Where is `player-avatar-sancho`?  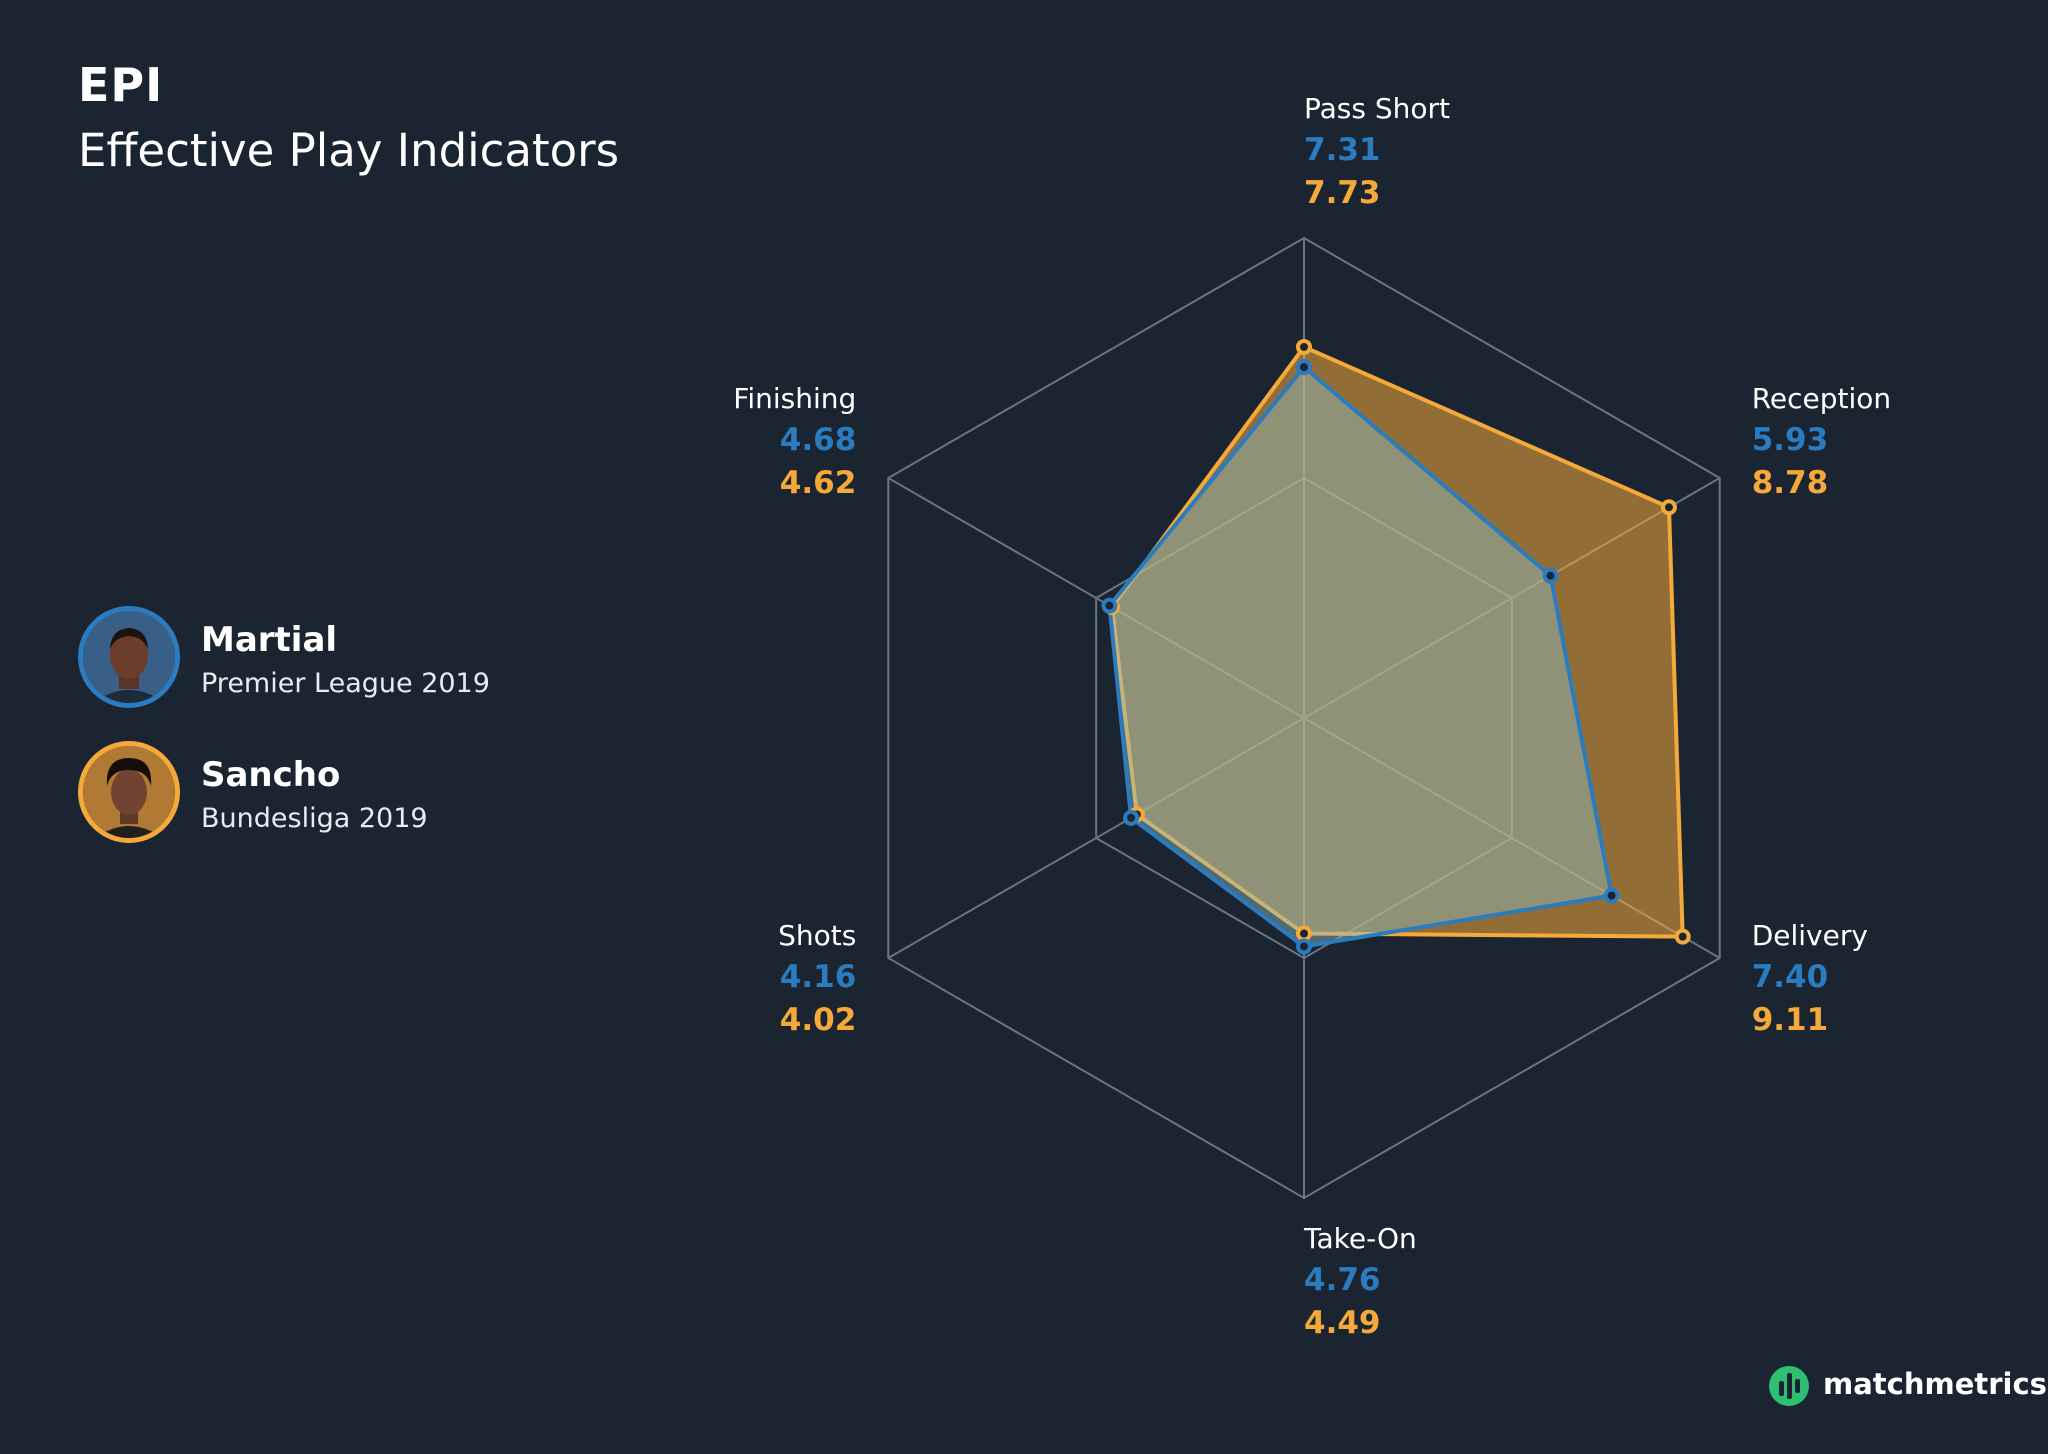 player-avatar-sancho is located at coordinates (129, 792).